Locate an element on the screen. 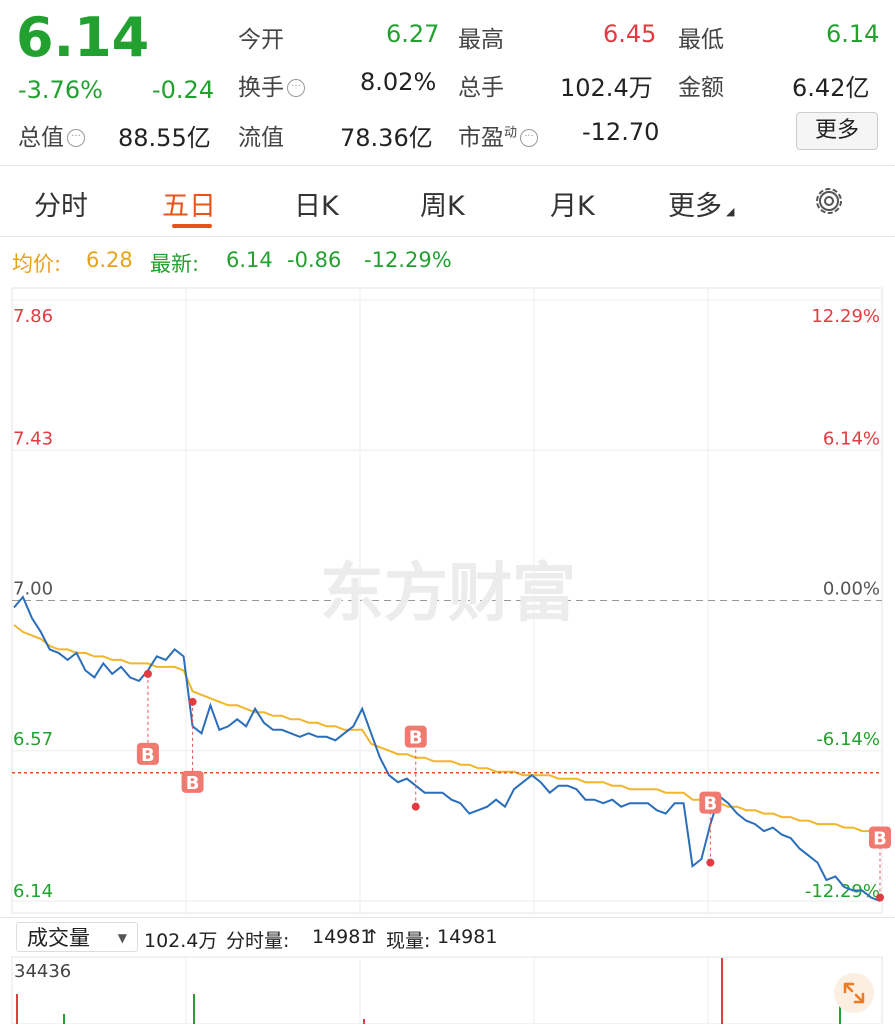 This screenshot has width=895, height=1024. pe-value: -12.70 is located at coordinates (621, 132).